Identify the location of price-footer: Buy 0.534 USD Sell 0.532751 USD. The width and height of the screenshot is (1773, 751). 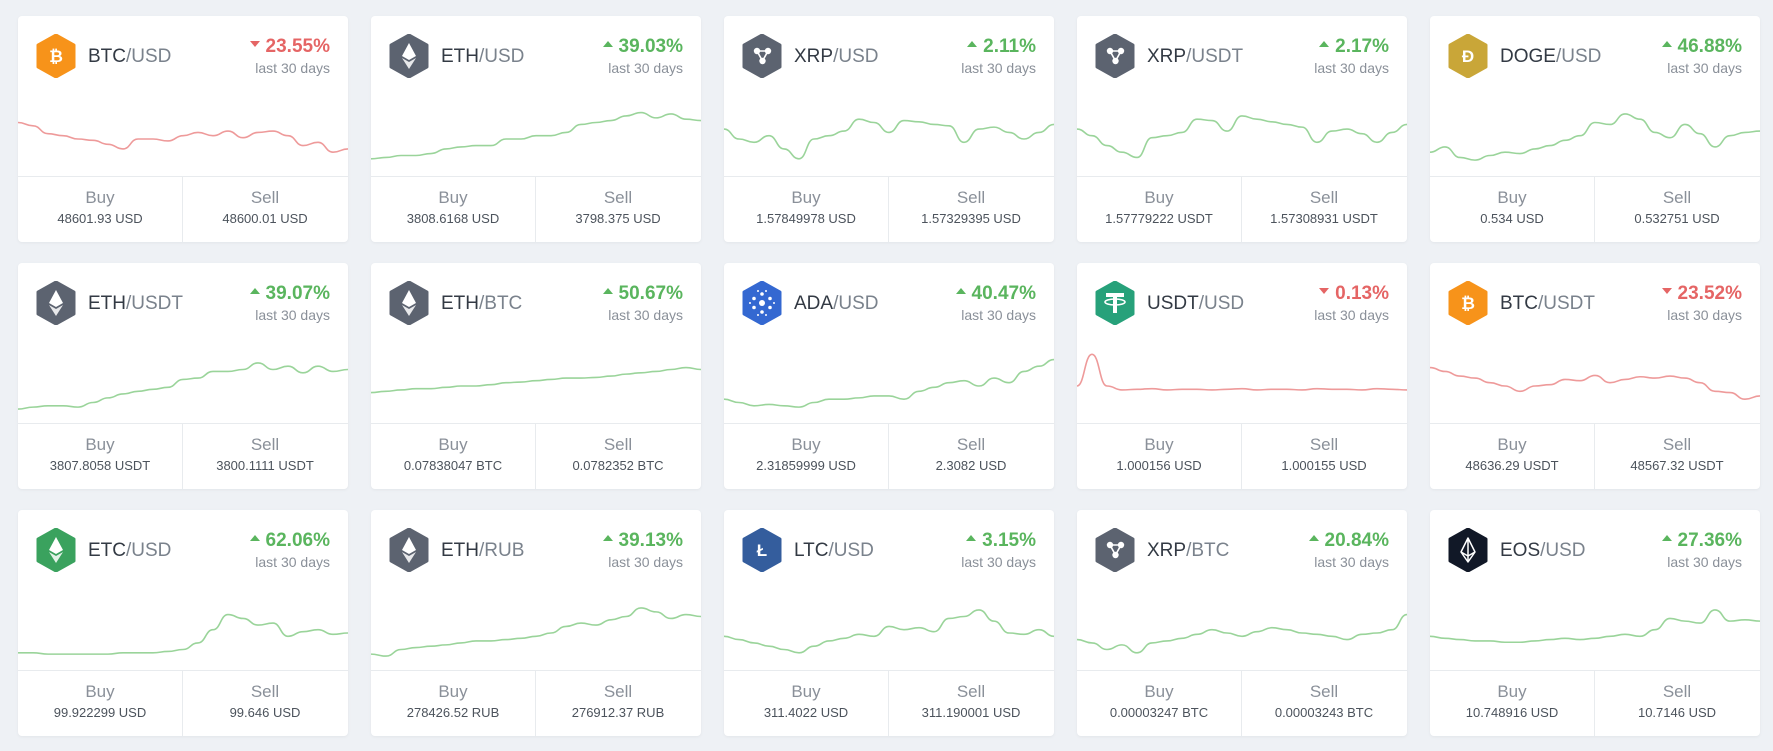
(1595, 209).